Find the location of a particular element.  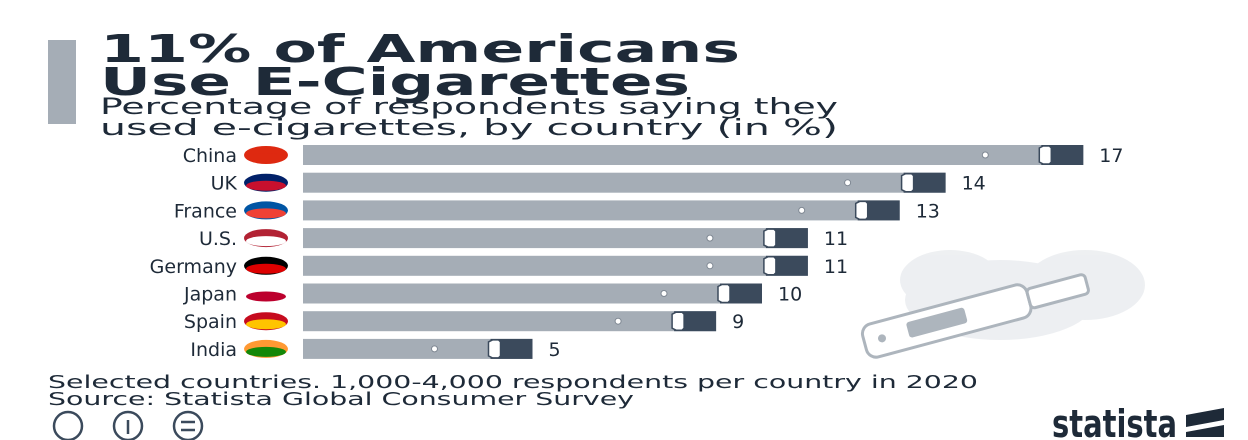

logo-mark is located at coordinates (1205, 422).